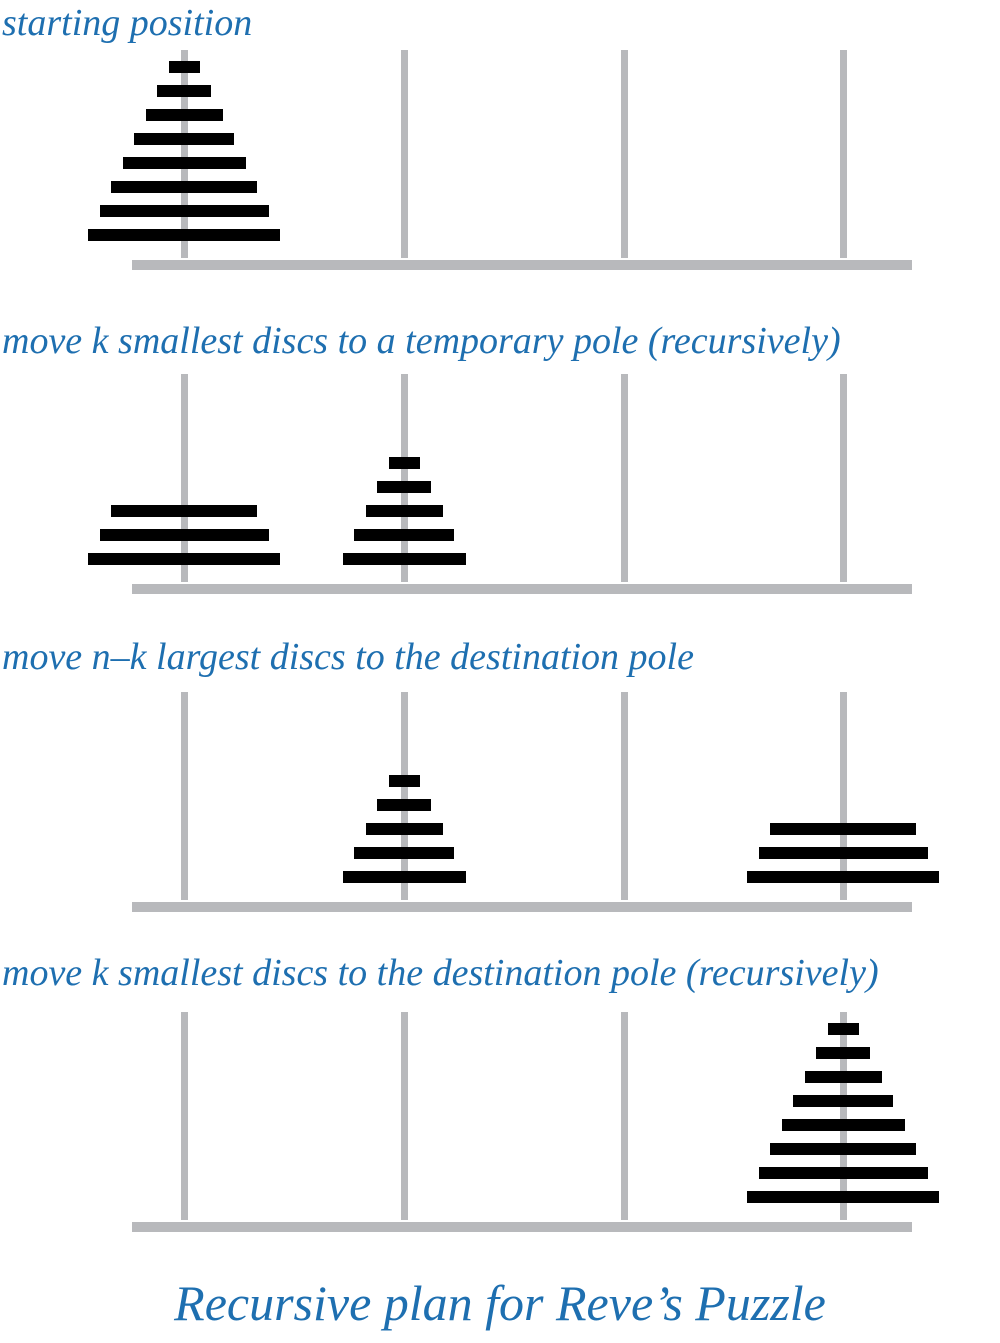 Image resolution: width=1000 pixels, height=1343 pixels. What do you see at coordinates (500, 1303) in the screenshot?
I see `figure-caption: Recursive plan for Reve’s Puzzle` at bounding box center [500, 1303].